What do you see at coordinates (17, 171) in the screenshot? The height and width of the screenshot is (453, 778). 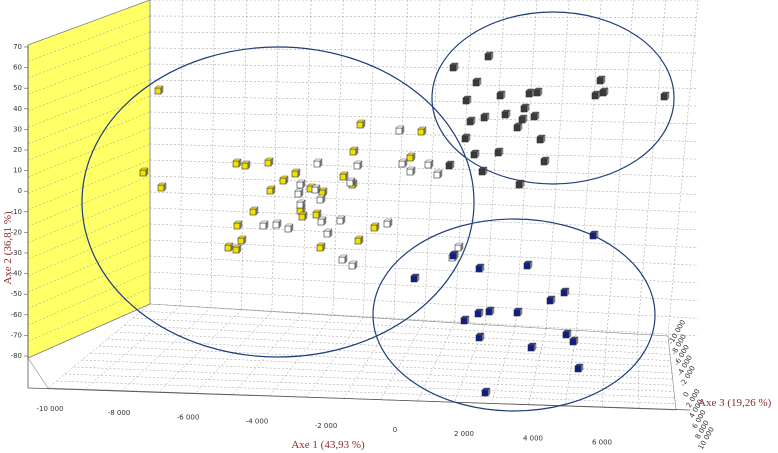 I see `y-tick-label: 10` at bounding box center [17, 171].